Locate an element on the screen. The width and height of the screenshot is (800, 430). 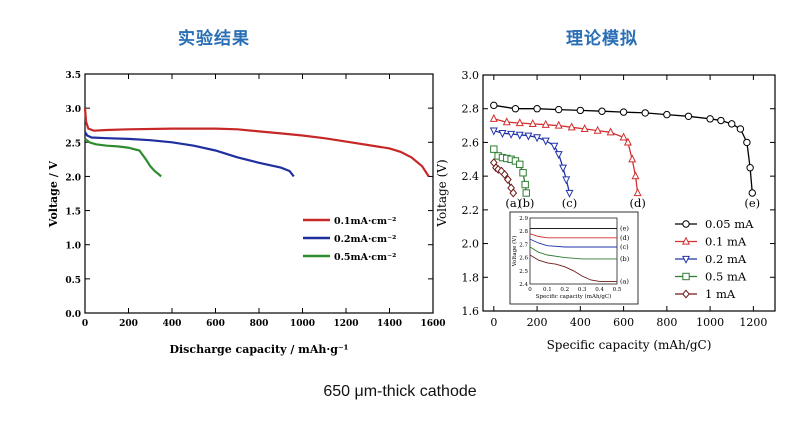
right-panel-title: 理论模拟 is located at coordinates (602, 39).